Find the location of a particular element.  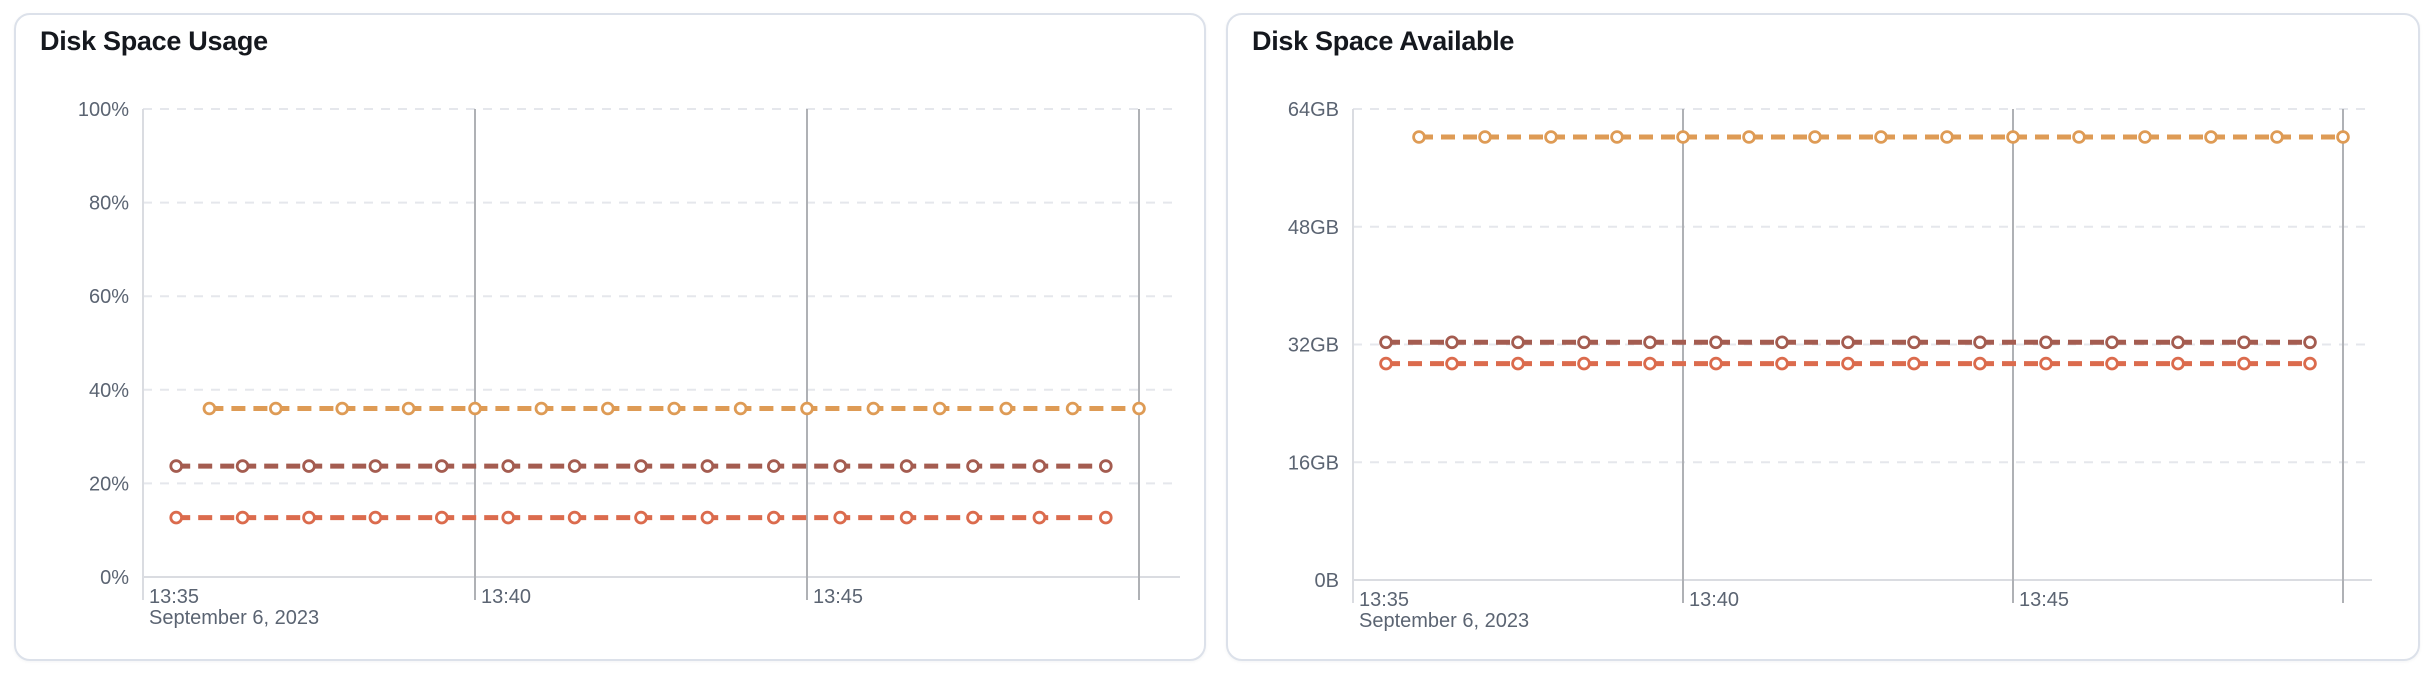

y-tick-label: 80% is located at coordinates (109, 204).